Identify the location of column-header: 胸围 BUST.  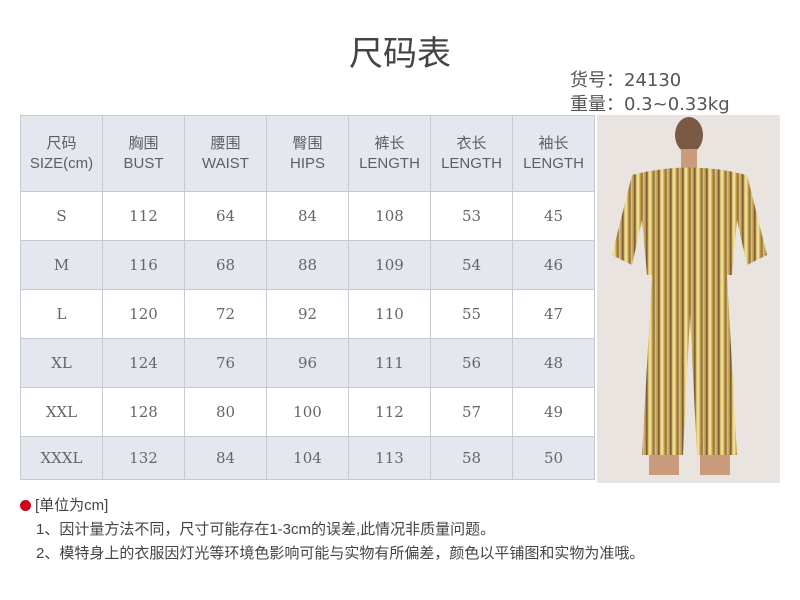
(143, 153).